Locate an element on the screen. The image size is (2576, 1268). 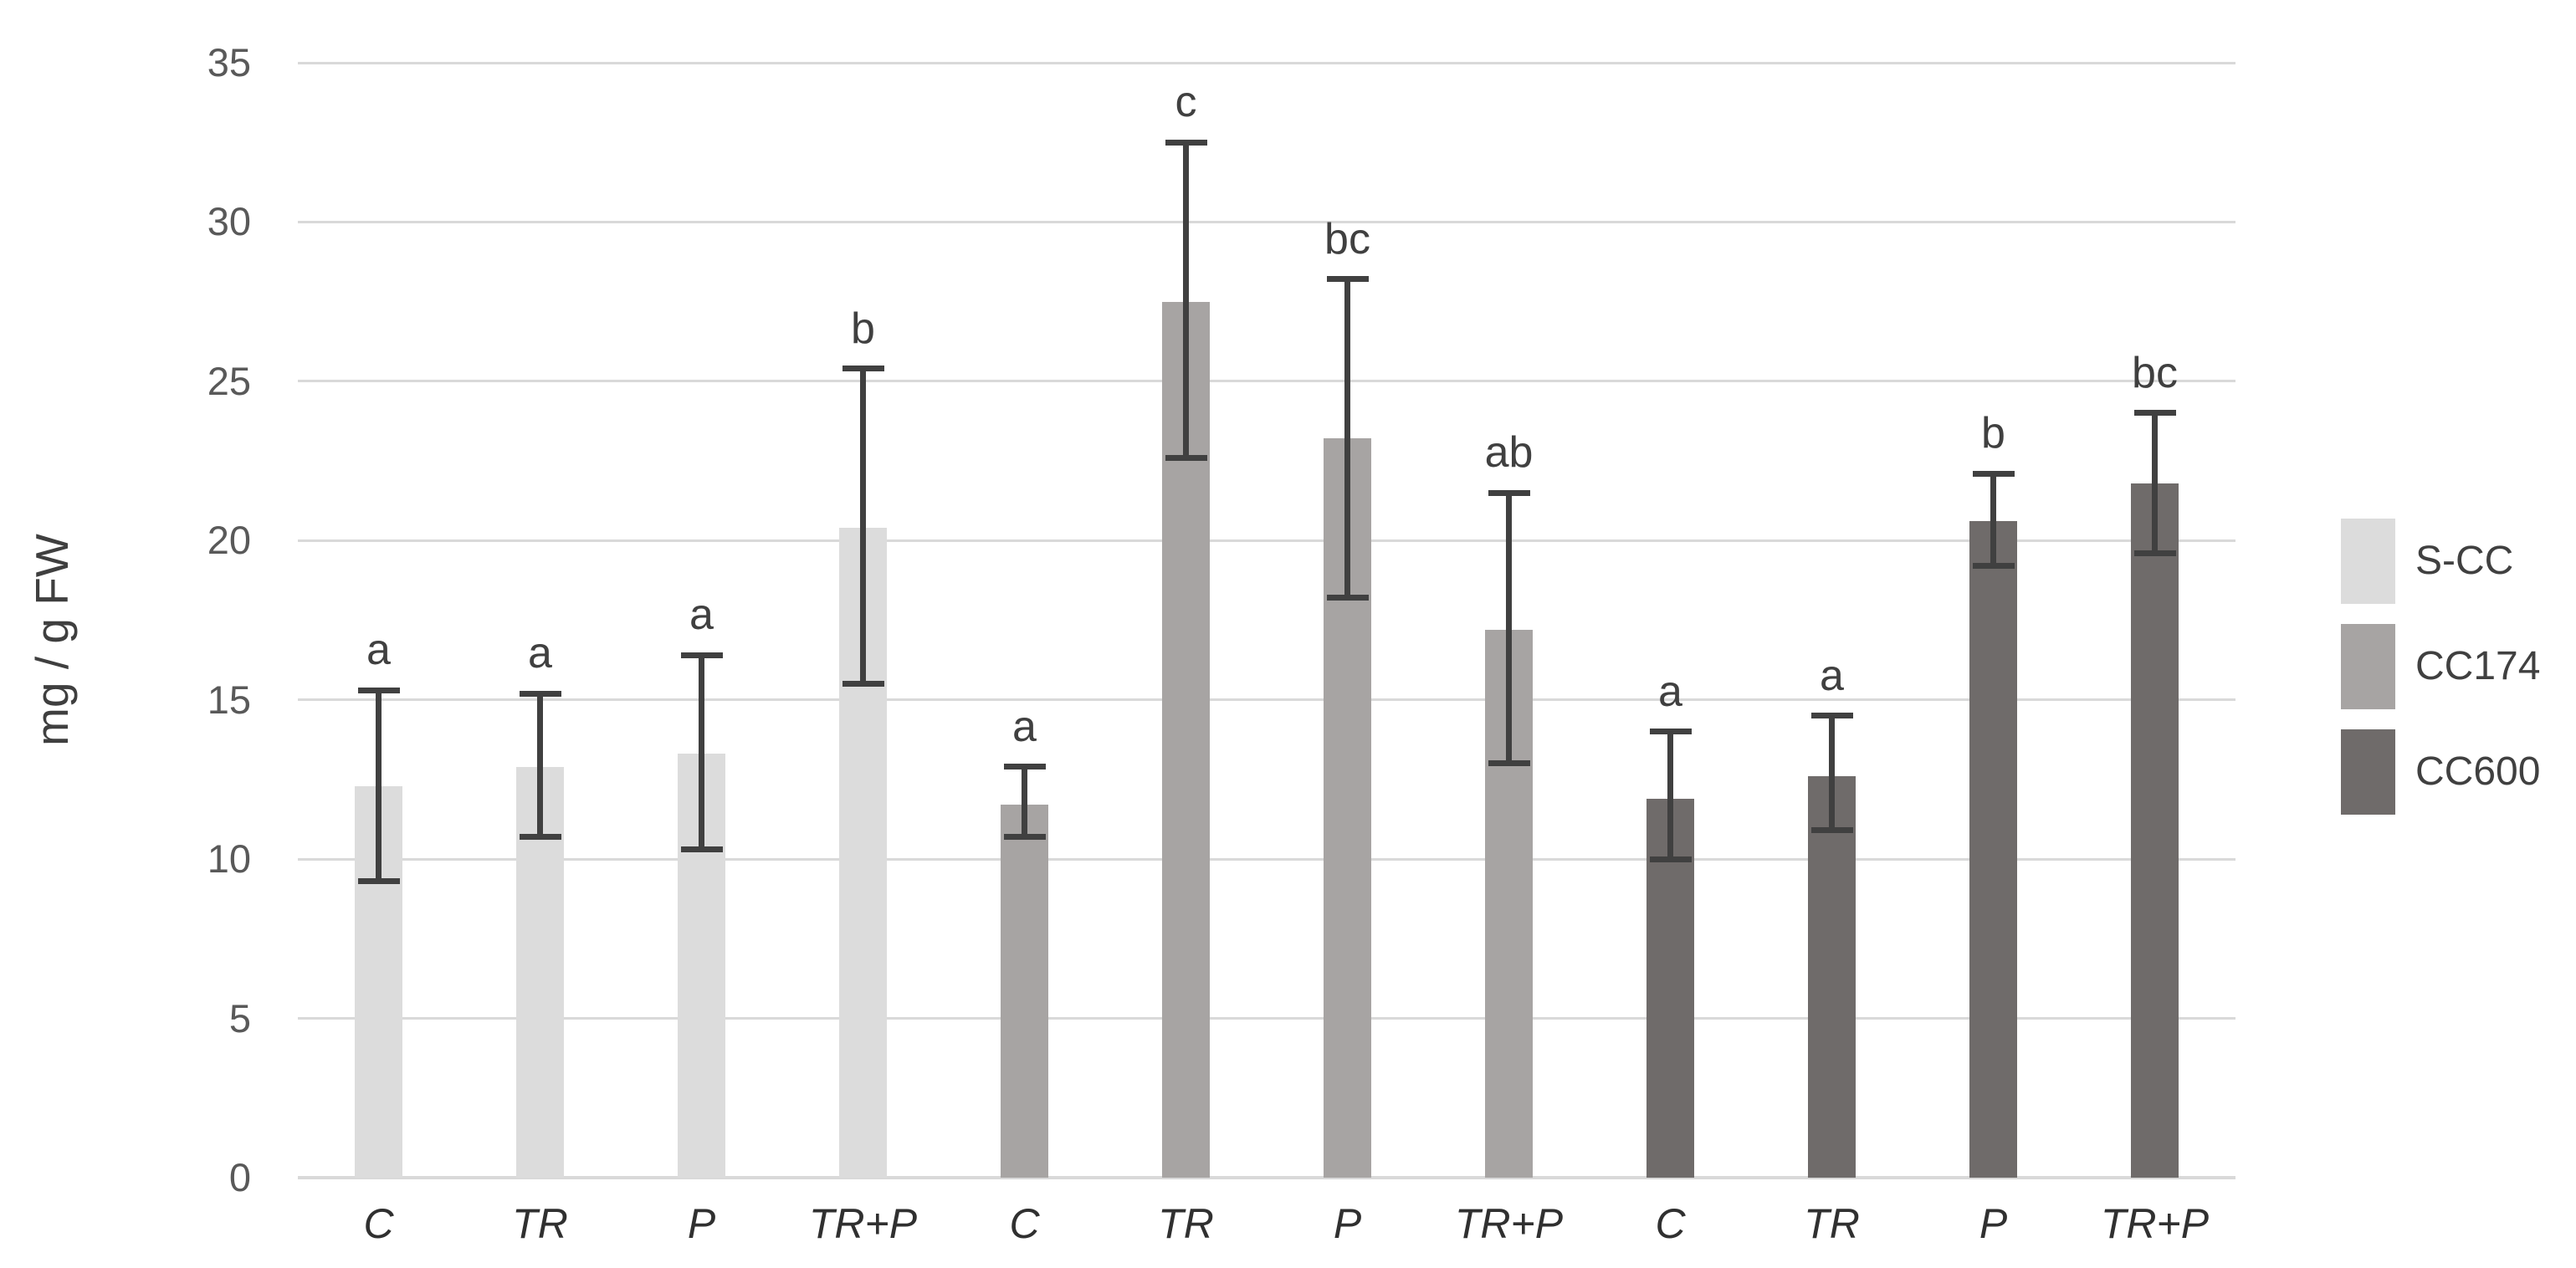
y-tick-label: 30 is located at coordinates (229, 221).